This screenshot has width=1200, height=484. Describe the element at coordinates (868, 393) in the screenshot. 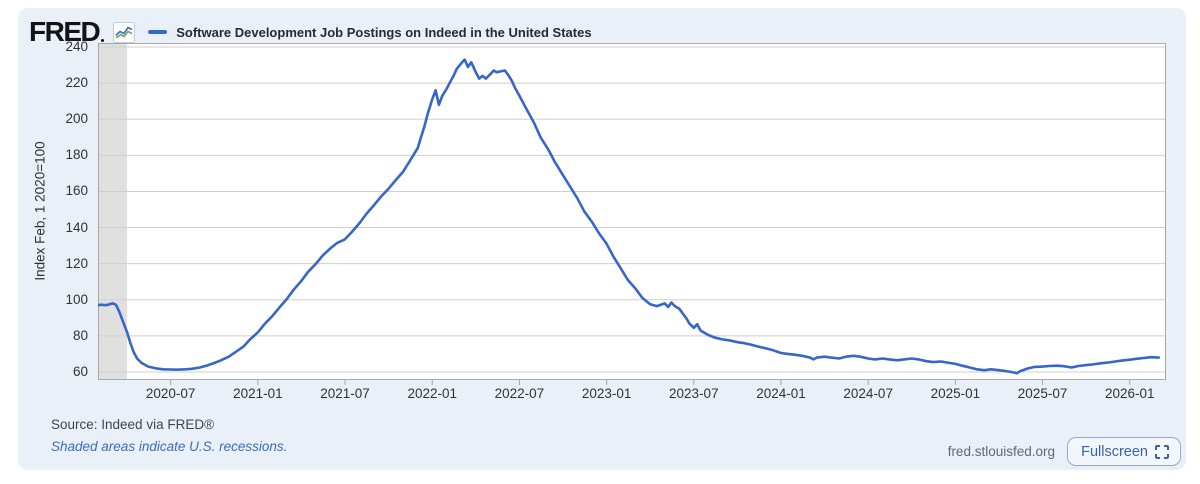

I see `x-tick-label: 2024-07` at that location.